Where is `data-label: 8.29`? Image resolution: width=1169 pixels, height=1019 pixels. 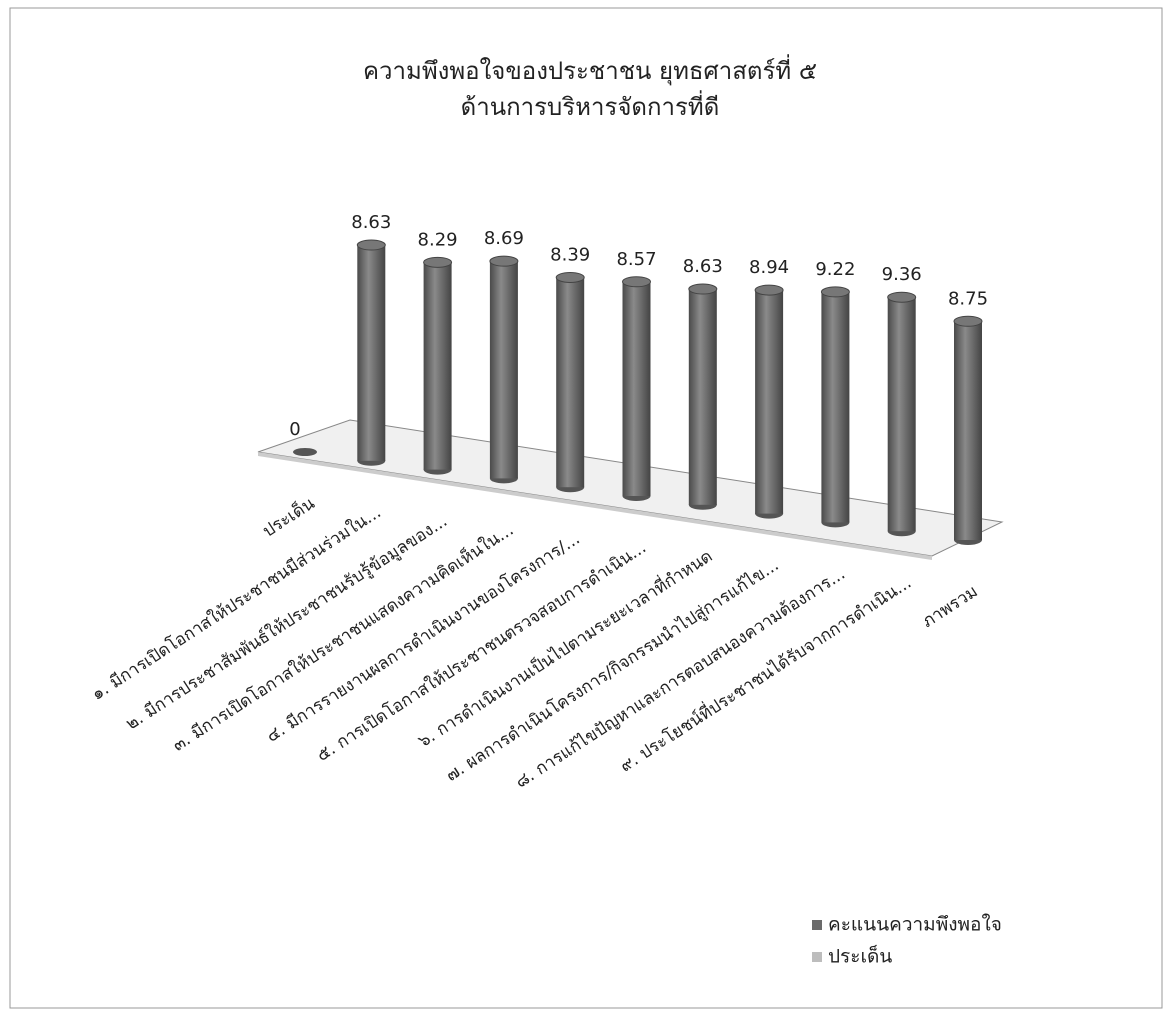 data-label: 8.29 is located at coordinates (438, 239).